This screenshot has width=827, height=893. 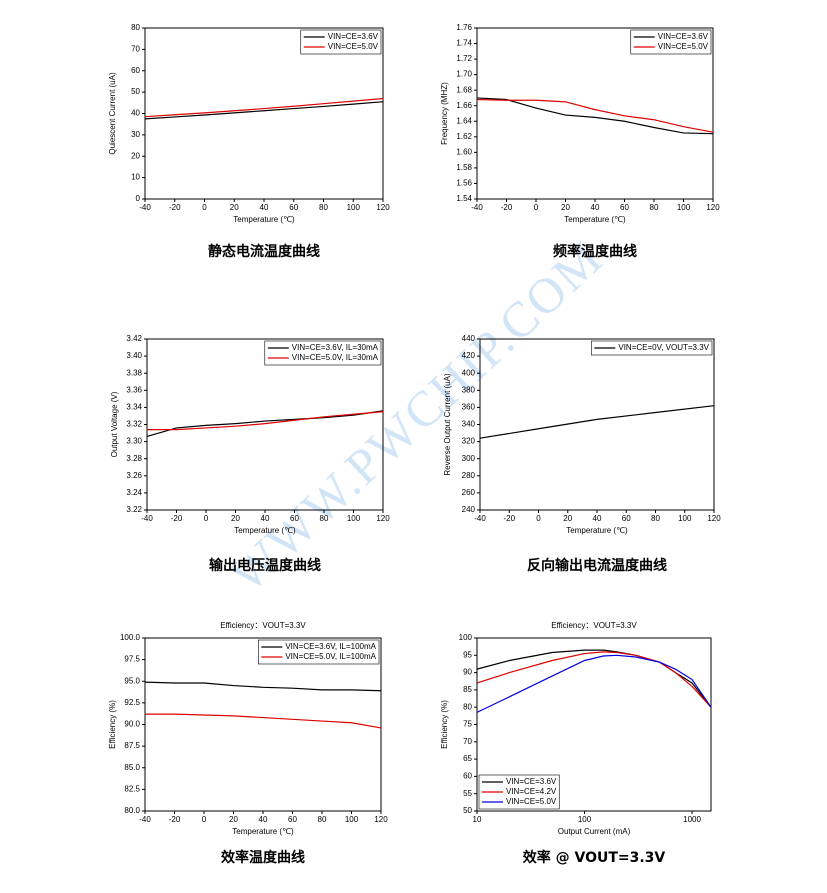 What do you see at coordinates (132, 767) in the screenshot?
I see `y-tick-label: 85.0` at bounding box center [132, 767].